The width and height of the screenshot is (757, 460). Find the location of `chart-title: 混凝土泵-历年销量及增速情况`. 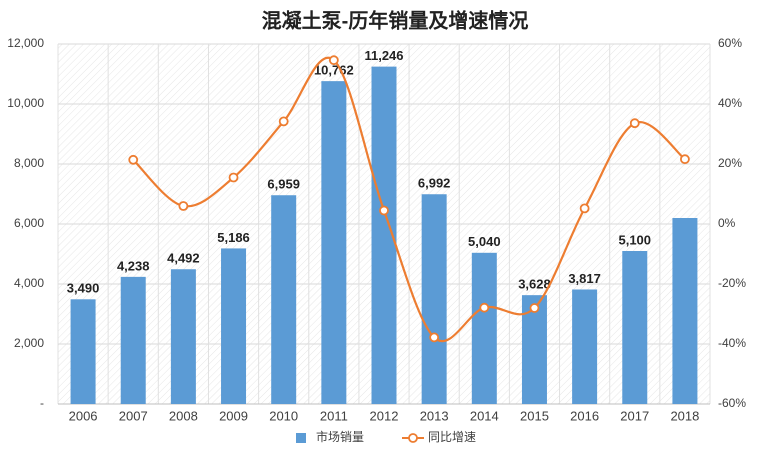

chart-title: 混凝土泵-历年销量及增速情况 is located at coordinates (395, 20).